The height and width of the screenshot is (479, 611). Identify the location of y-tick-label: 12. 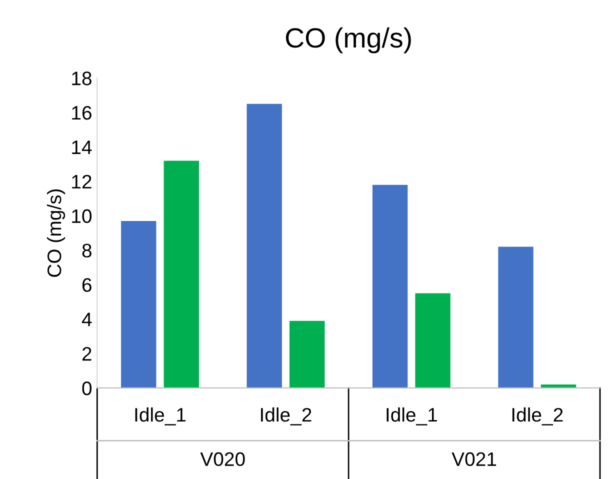
(82, 181).